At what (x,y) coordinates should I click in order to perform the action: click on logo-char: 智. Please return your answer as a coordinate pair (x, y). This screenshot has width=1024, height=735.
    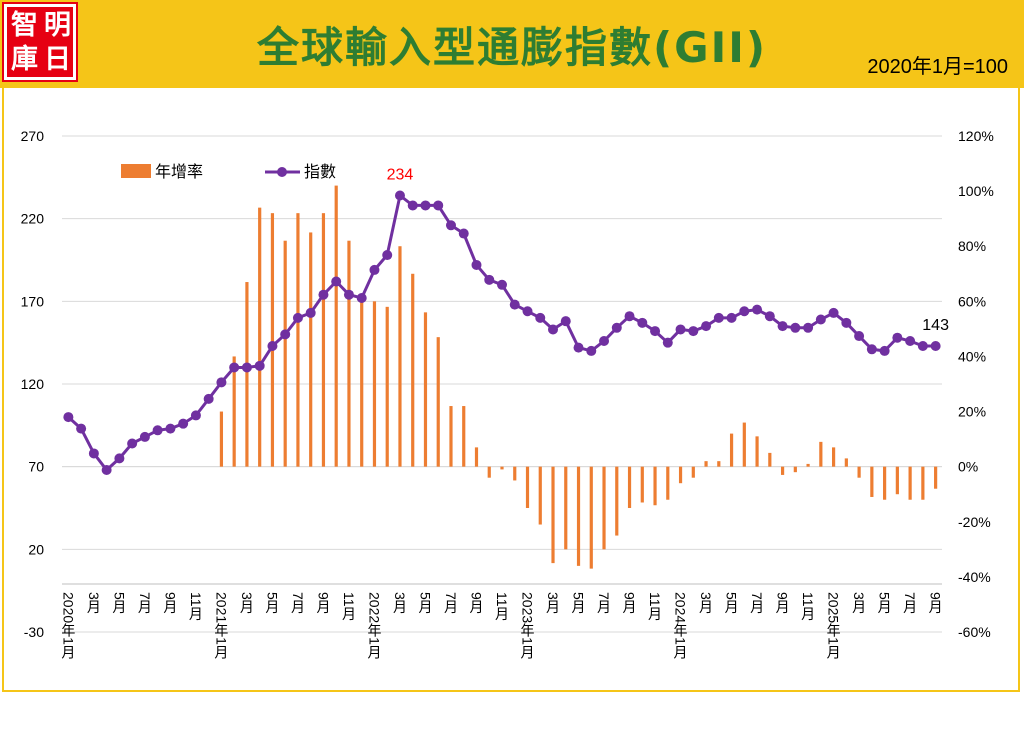
    Looking at the image, I should click on (24, 25).